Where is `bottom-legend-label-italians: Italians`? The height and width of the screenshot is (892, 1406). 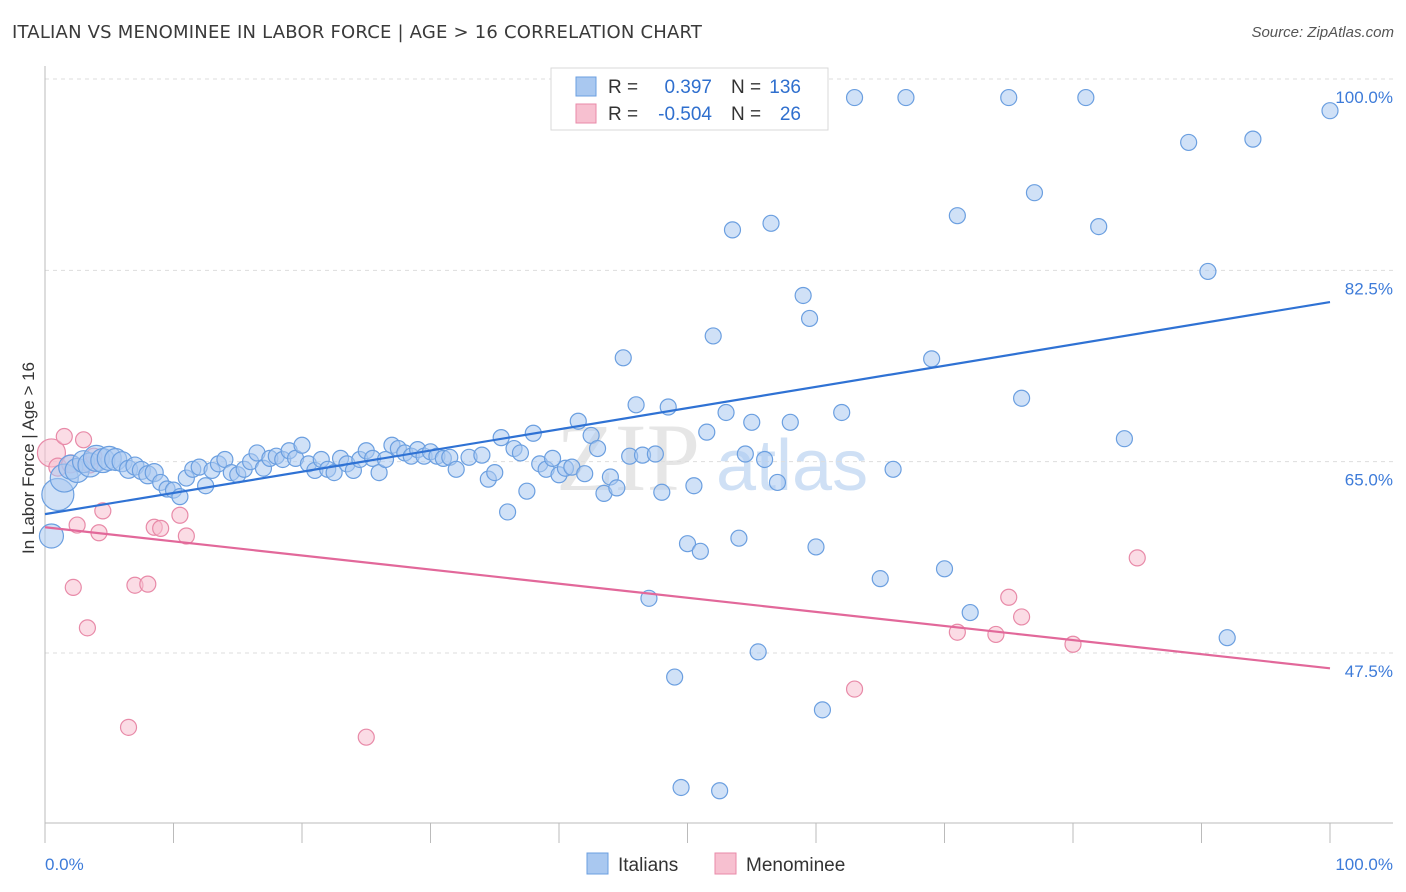 bottom-legend-label-italians: Italians is located at coordinates (648, 865).